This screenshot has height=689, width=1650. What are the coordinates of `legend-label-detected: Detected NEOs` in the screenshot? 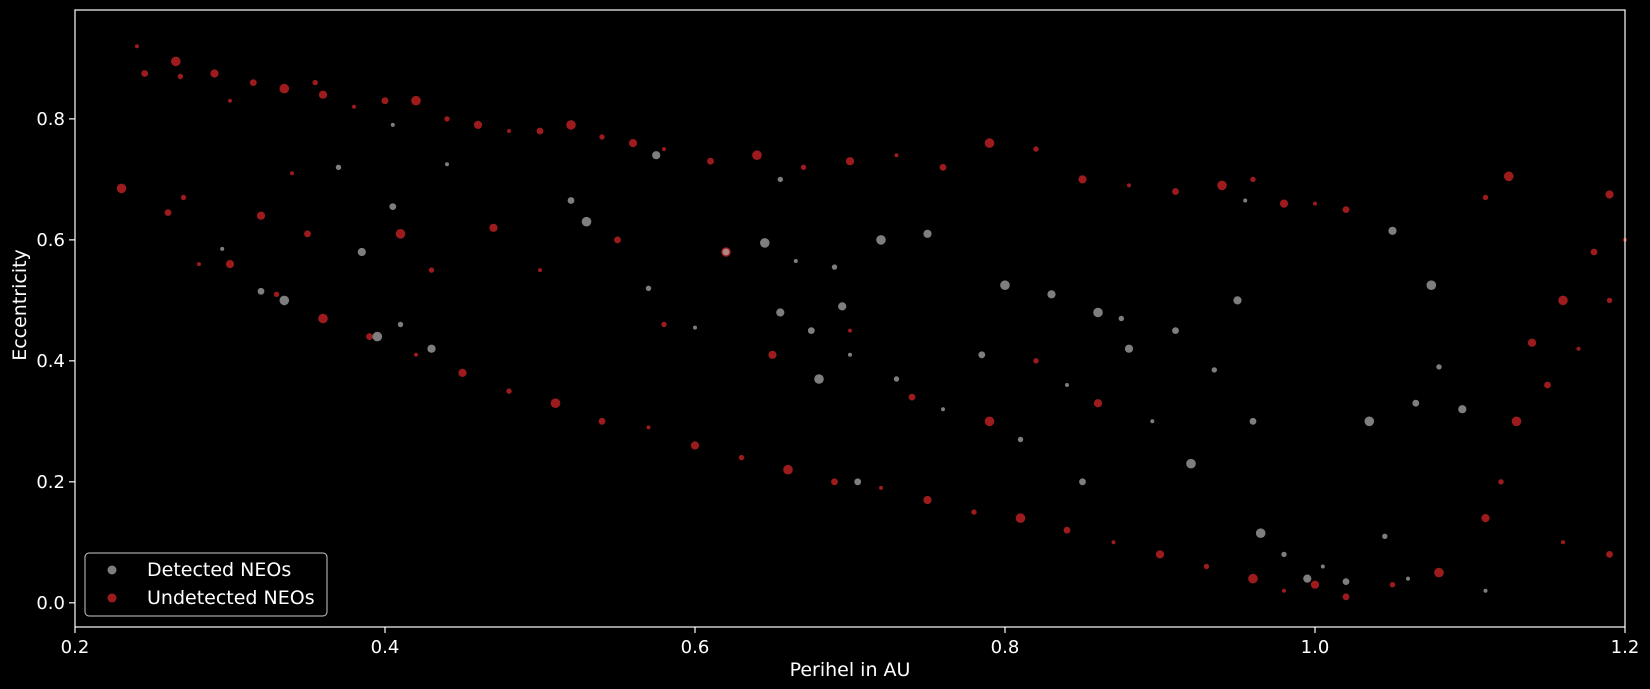 It's located at (219, 570).